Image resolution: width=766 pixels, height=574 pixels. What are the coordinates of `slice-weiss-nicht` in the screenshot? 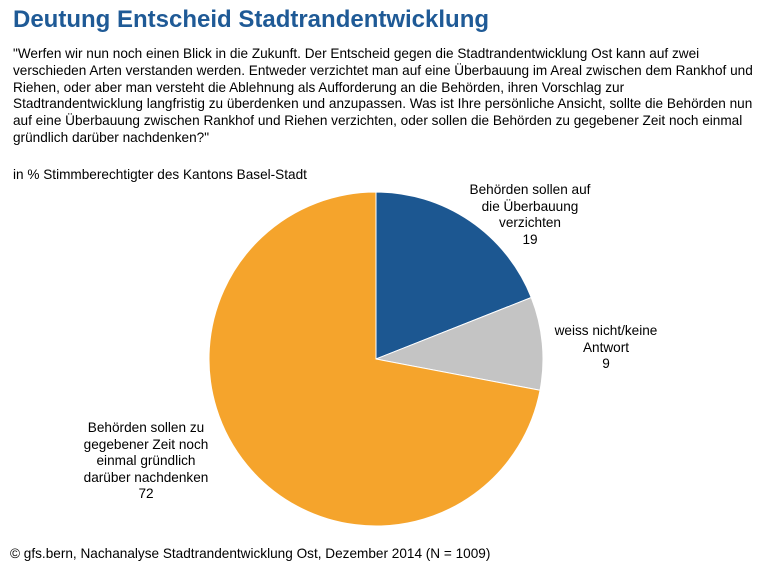 It's located at (459, 343).